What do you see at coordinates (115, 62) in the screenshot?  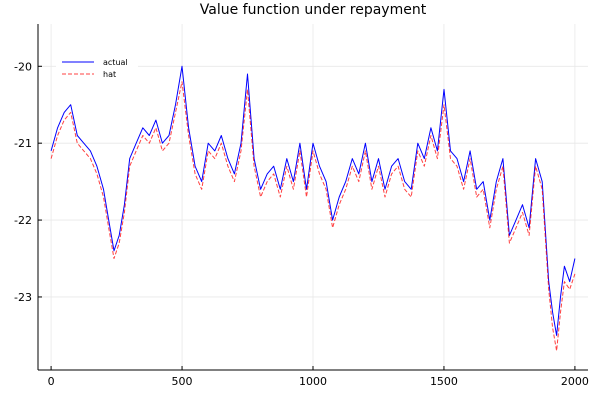 I see `legend-label-actual: actual` at bounding box center [115, 62].